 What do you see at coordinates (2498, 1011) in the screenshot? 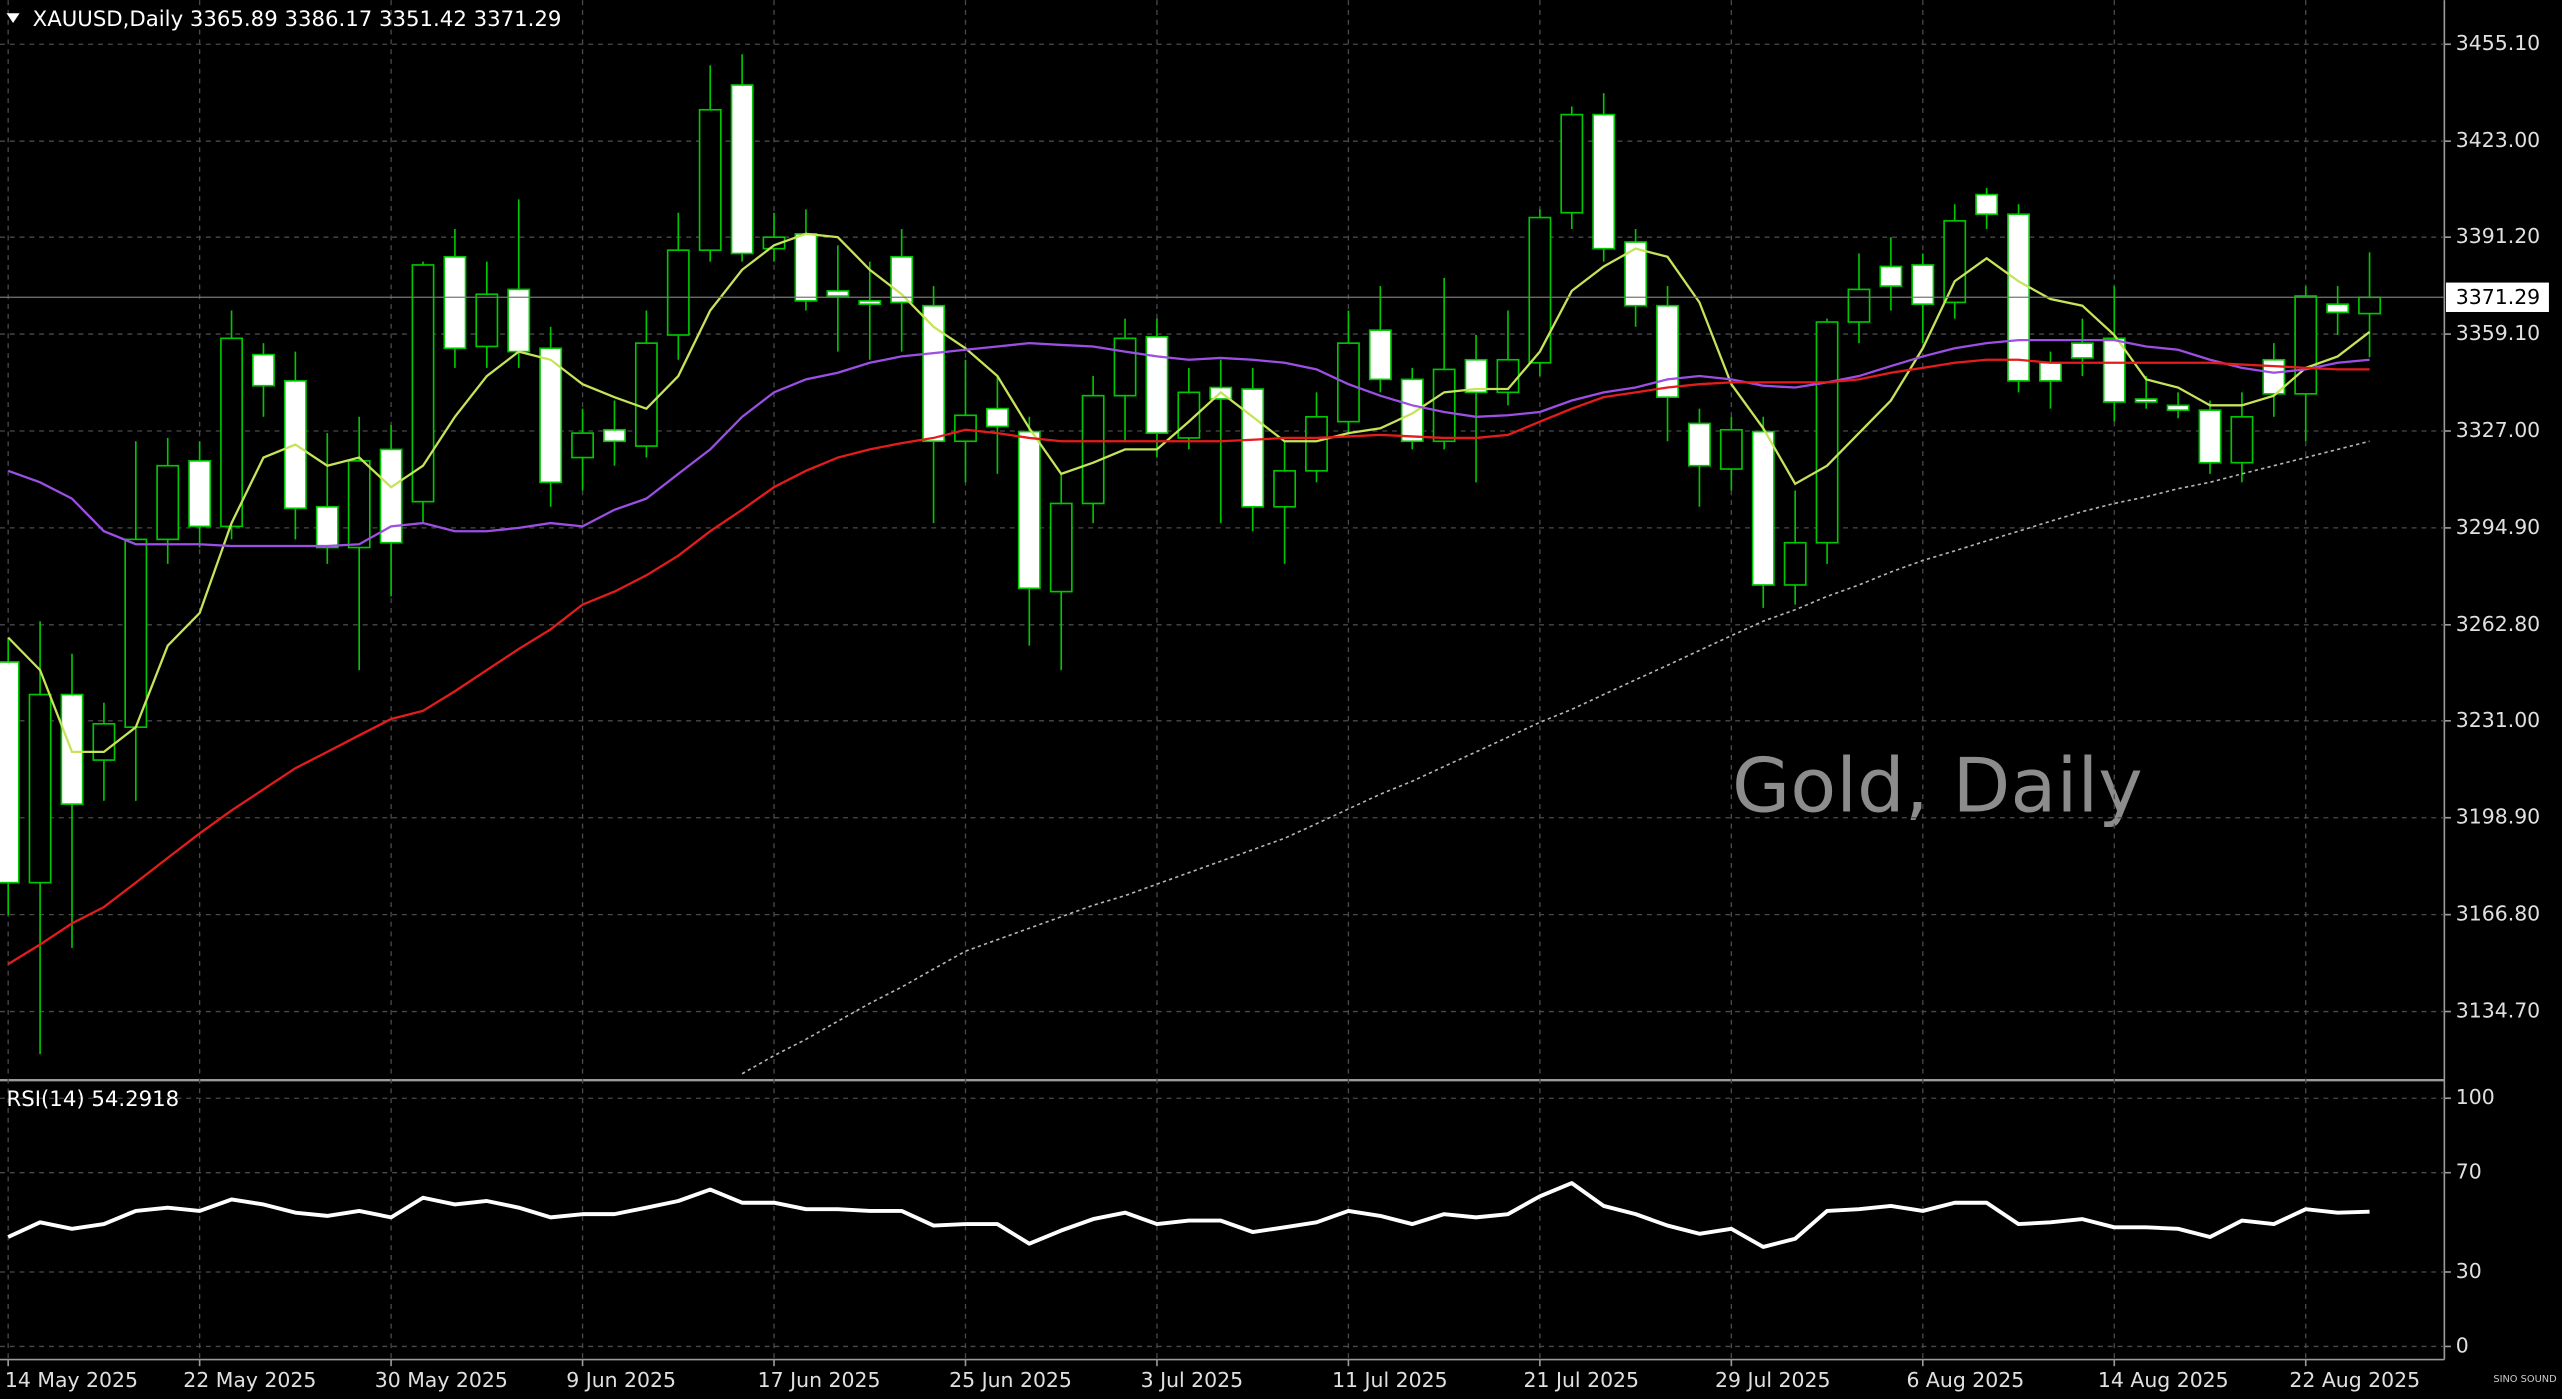
I see `y-tick-label: 3134.70` at bounding box center [2498, 1011].